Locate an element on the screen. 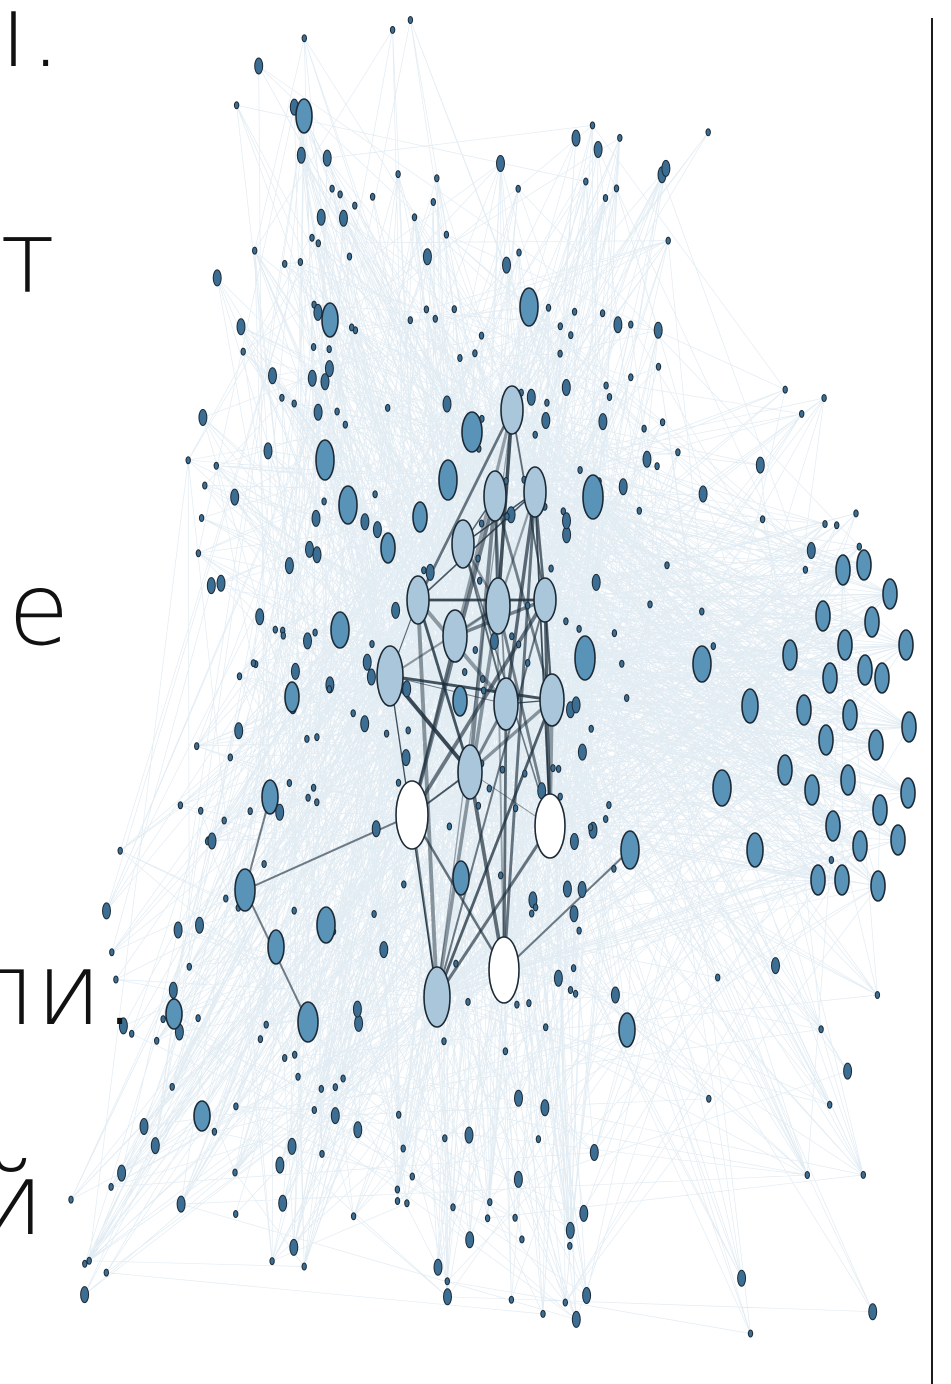 The image size is (951, 1384). vertical-divider is located at coordinates (932, 701).